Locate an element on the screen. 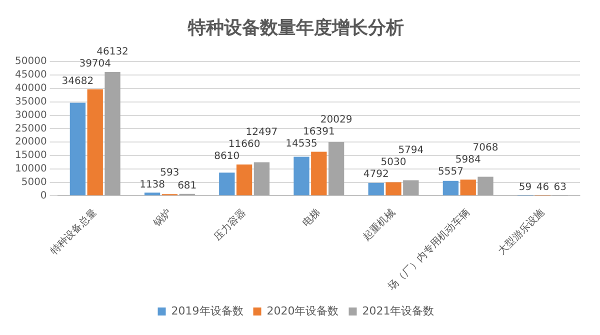  y-tick-label: 15000 is located at coordinates (31, 156).